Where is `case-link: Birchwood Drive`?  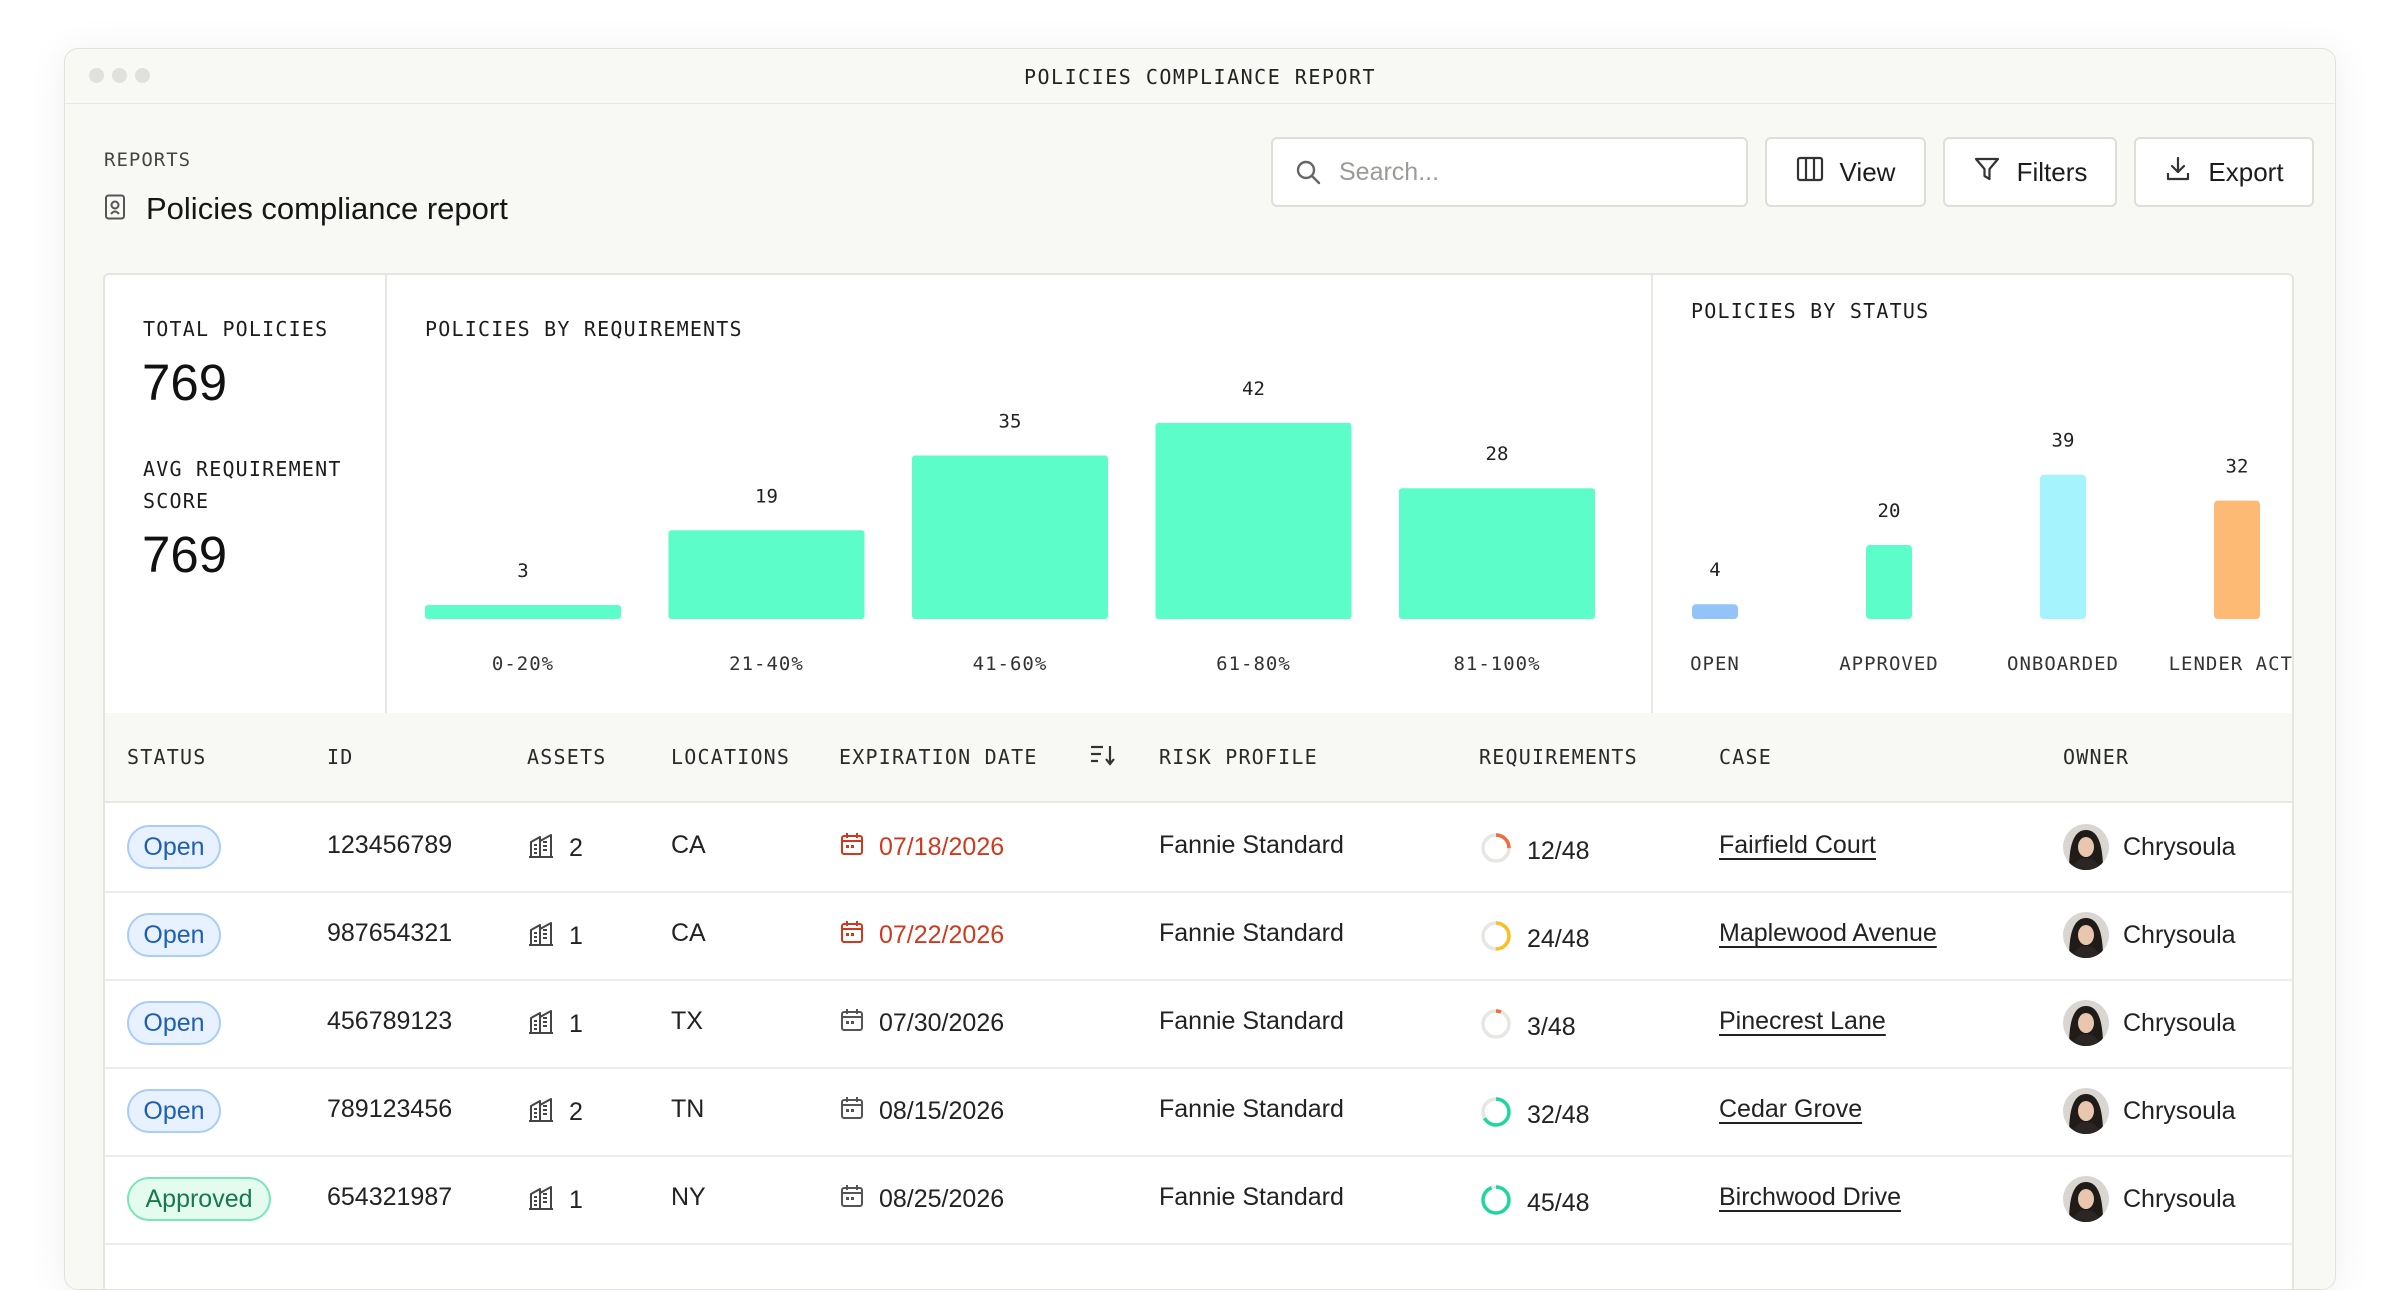
case-link: Birchwood Drive is located at coordinates (1810, 1197).